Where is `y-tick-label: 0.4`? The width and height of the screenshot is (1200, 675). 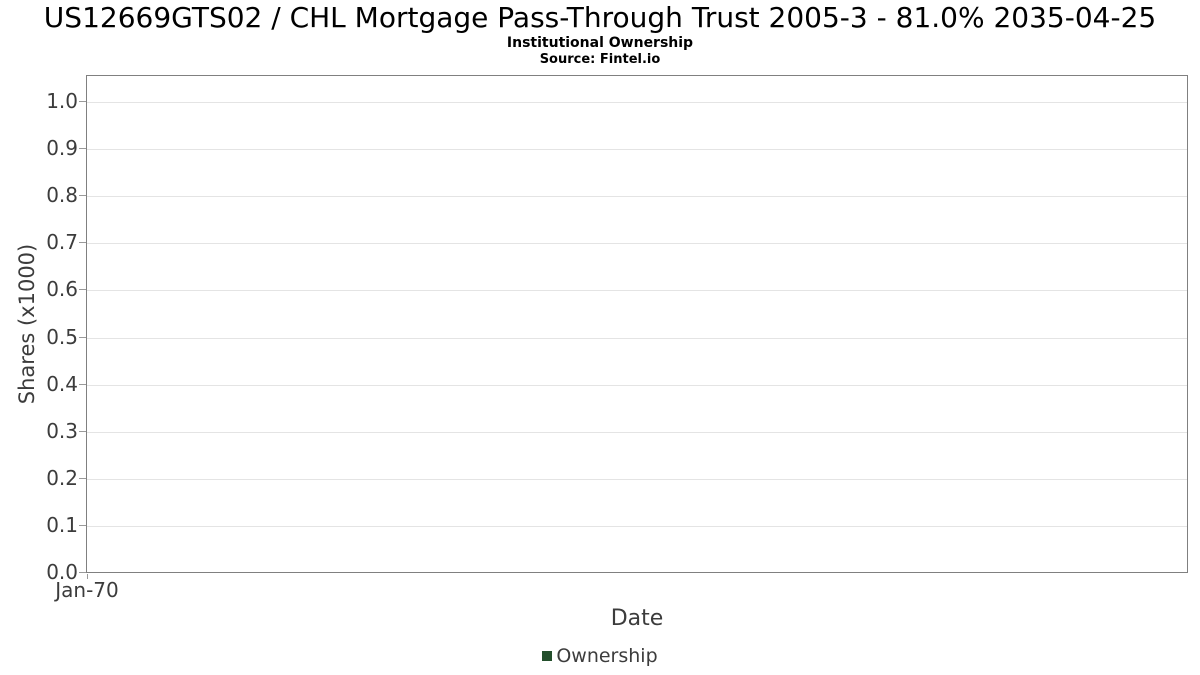
y-tick-label: 0.4 is located at coordinates (62, 383).